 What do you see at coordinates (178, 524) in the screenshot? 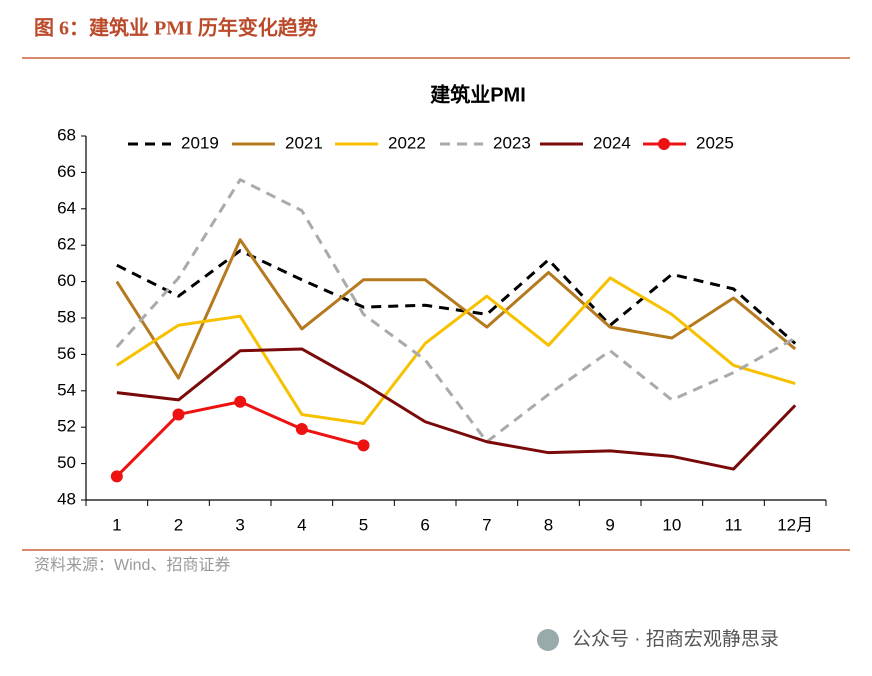
I see `x-tick-label: 2` at bounding box center [178, 524].